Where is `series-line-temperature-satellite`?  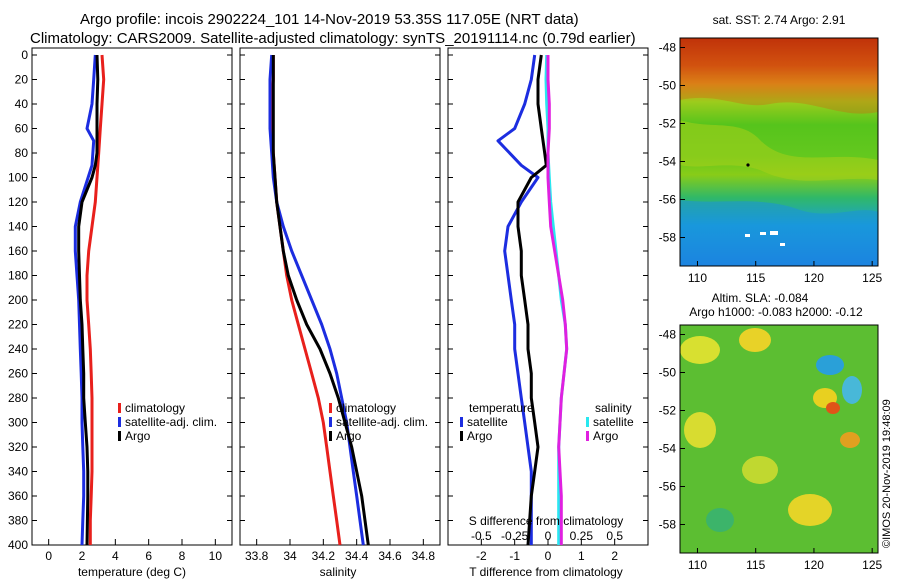 series-line-temperature-satellite is located at coordinates (518, 299).